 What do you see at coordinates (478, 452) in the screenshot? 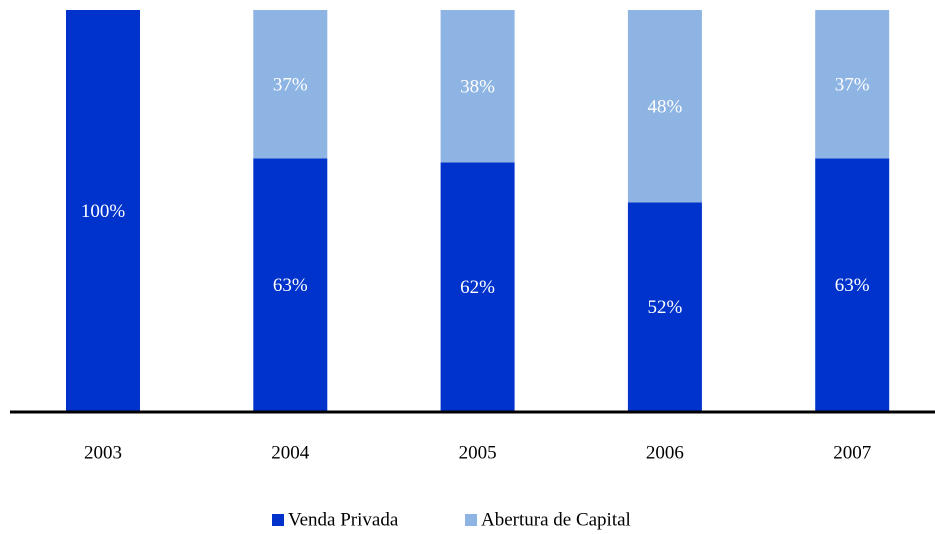
I see `x-tick-label: 2005` at bounding box center [478, 452].